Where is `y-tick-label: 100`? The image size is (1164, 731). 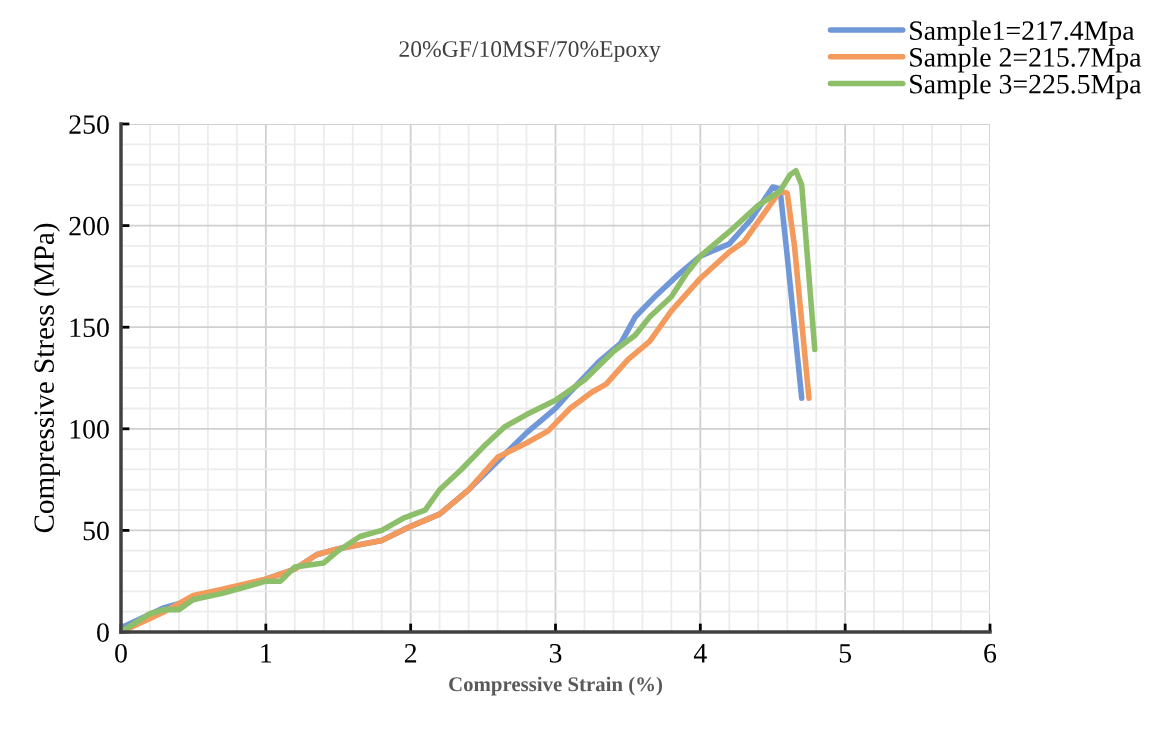 y-tick-label: 100 is located at coordinates (89, 429).